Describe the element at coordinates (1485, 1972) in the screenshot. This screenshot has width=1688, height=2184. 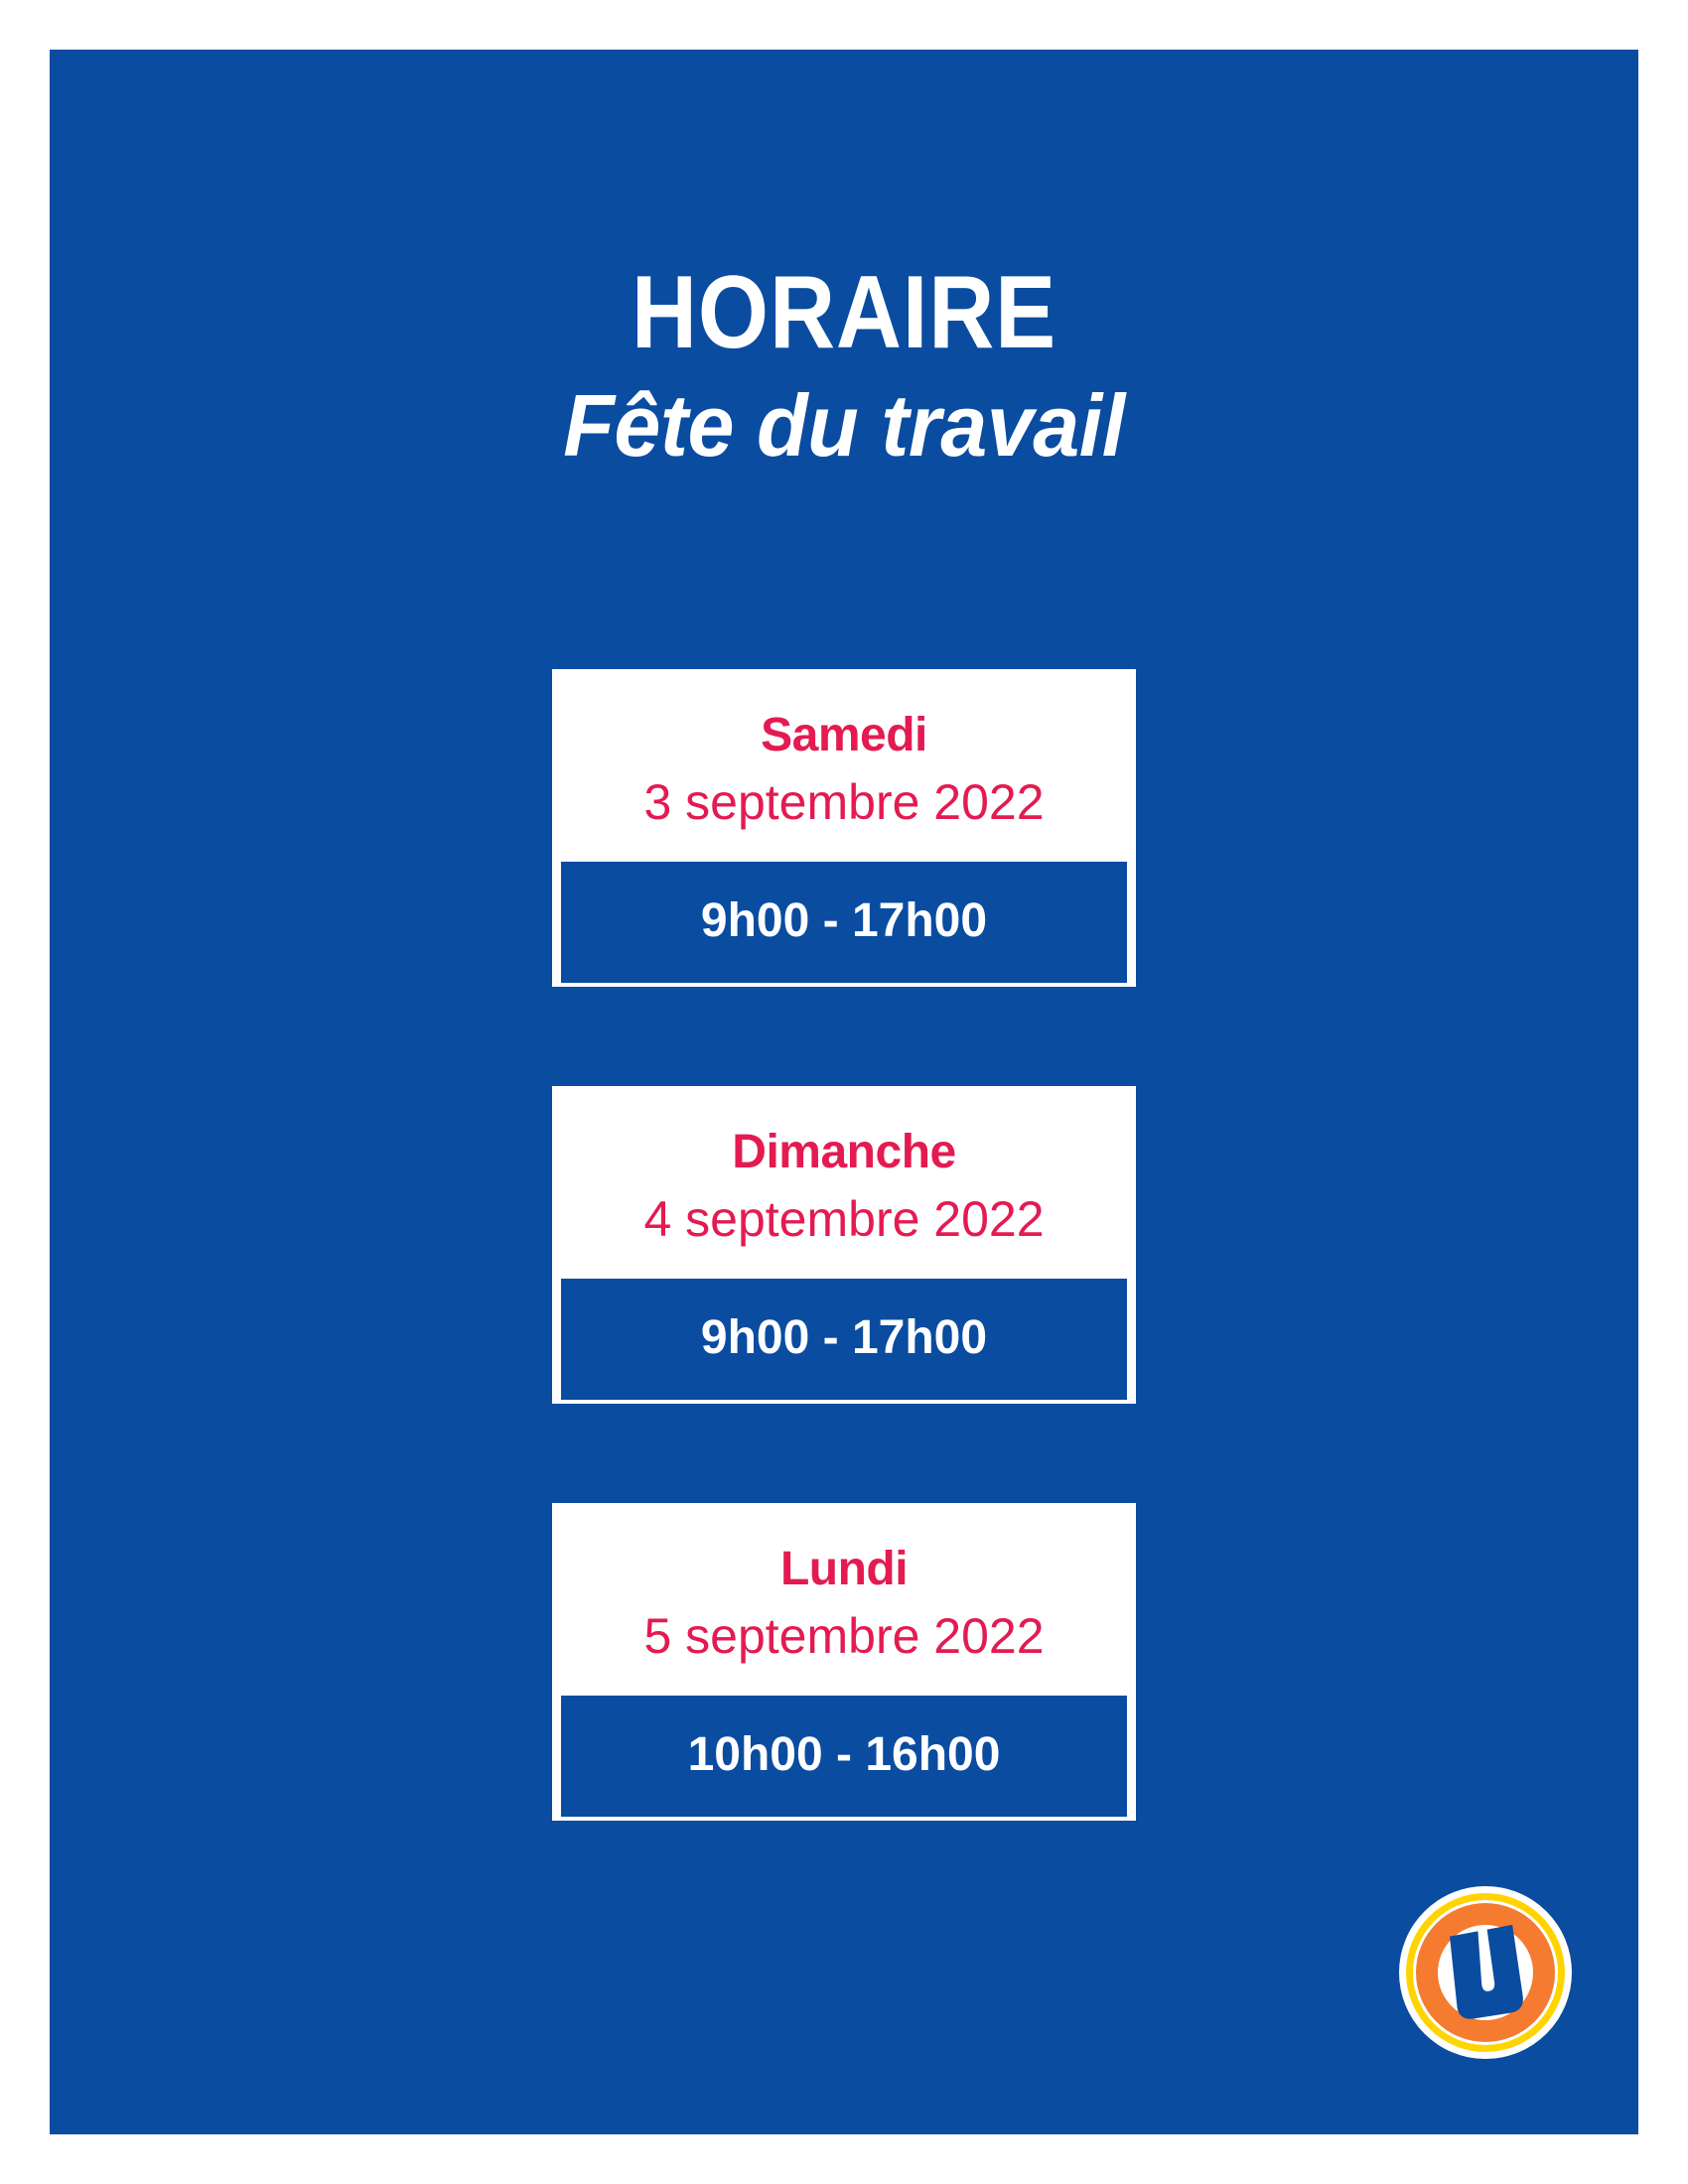
I see `brand-logo-u-icon` at that location.